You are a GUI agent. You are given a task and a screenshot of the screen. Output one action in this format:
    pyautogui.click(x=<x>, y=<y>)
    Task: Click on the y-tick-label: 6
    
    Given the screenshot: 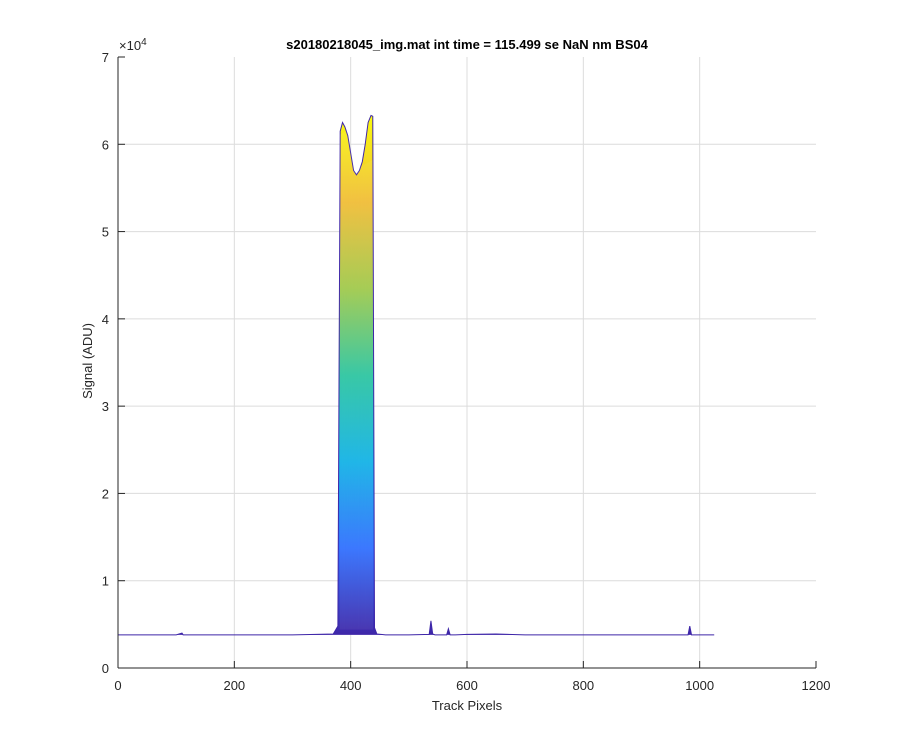 What is the action you would take?
    pyautogui.click(x=105, y=144)
    